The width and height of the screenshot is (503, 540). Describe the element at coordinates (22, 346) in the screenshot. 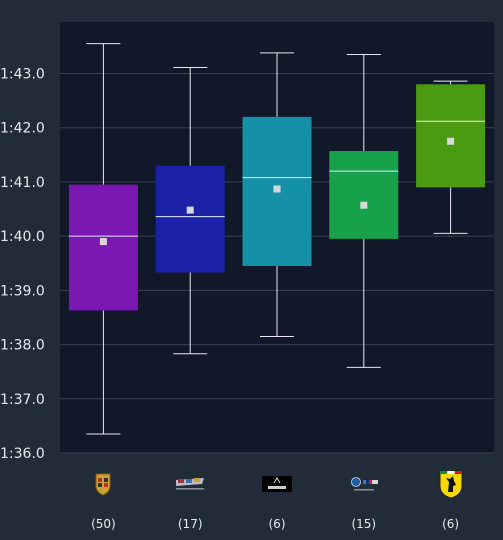

I see `y-tick-label: 1:38.0` at that location.